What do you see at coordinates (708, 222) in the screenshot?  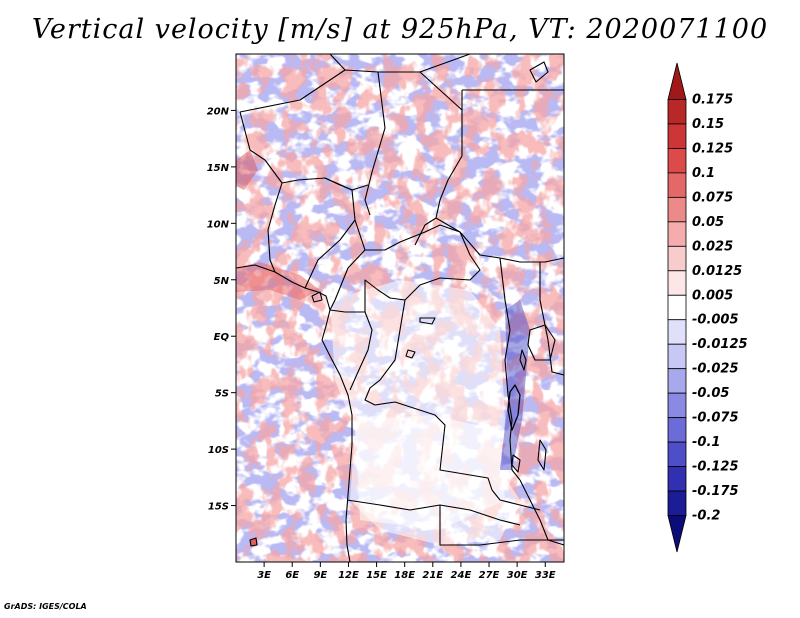 I see `colorbar-label: 0.05` at bounding box center [708, 222].